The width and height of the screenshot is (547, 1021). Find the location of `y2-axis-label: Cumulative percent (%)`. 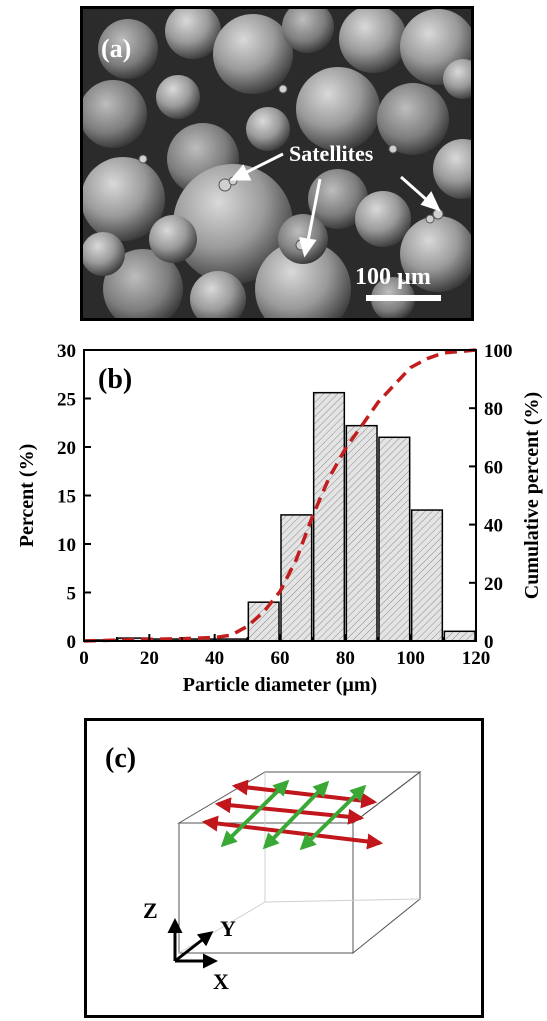

y2-axis-label: Cumulative percent (%) is located at coordinates (532, 495).